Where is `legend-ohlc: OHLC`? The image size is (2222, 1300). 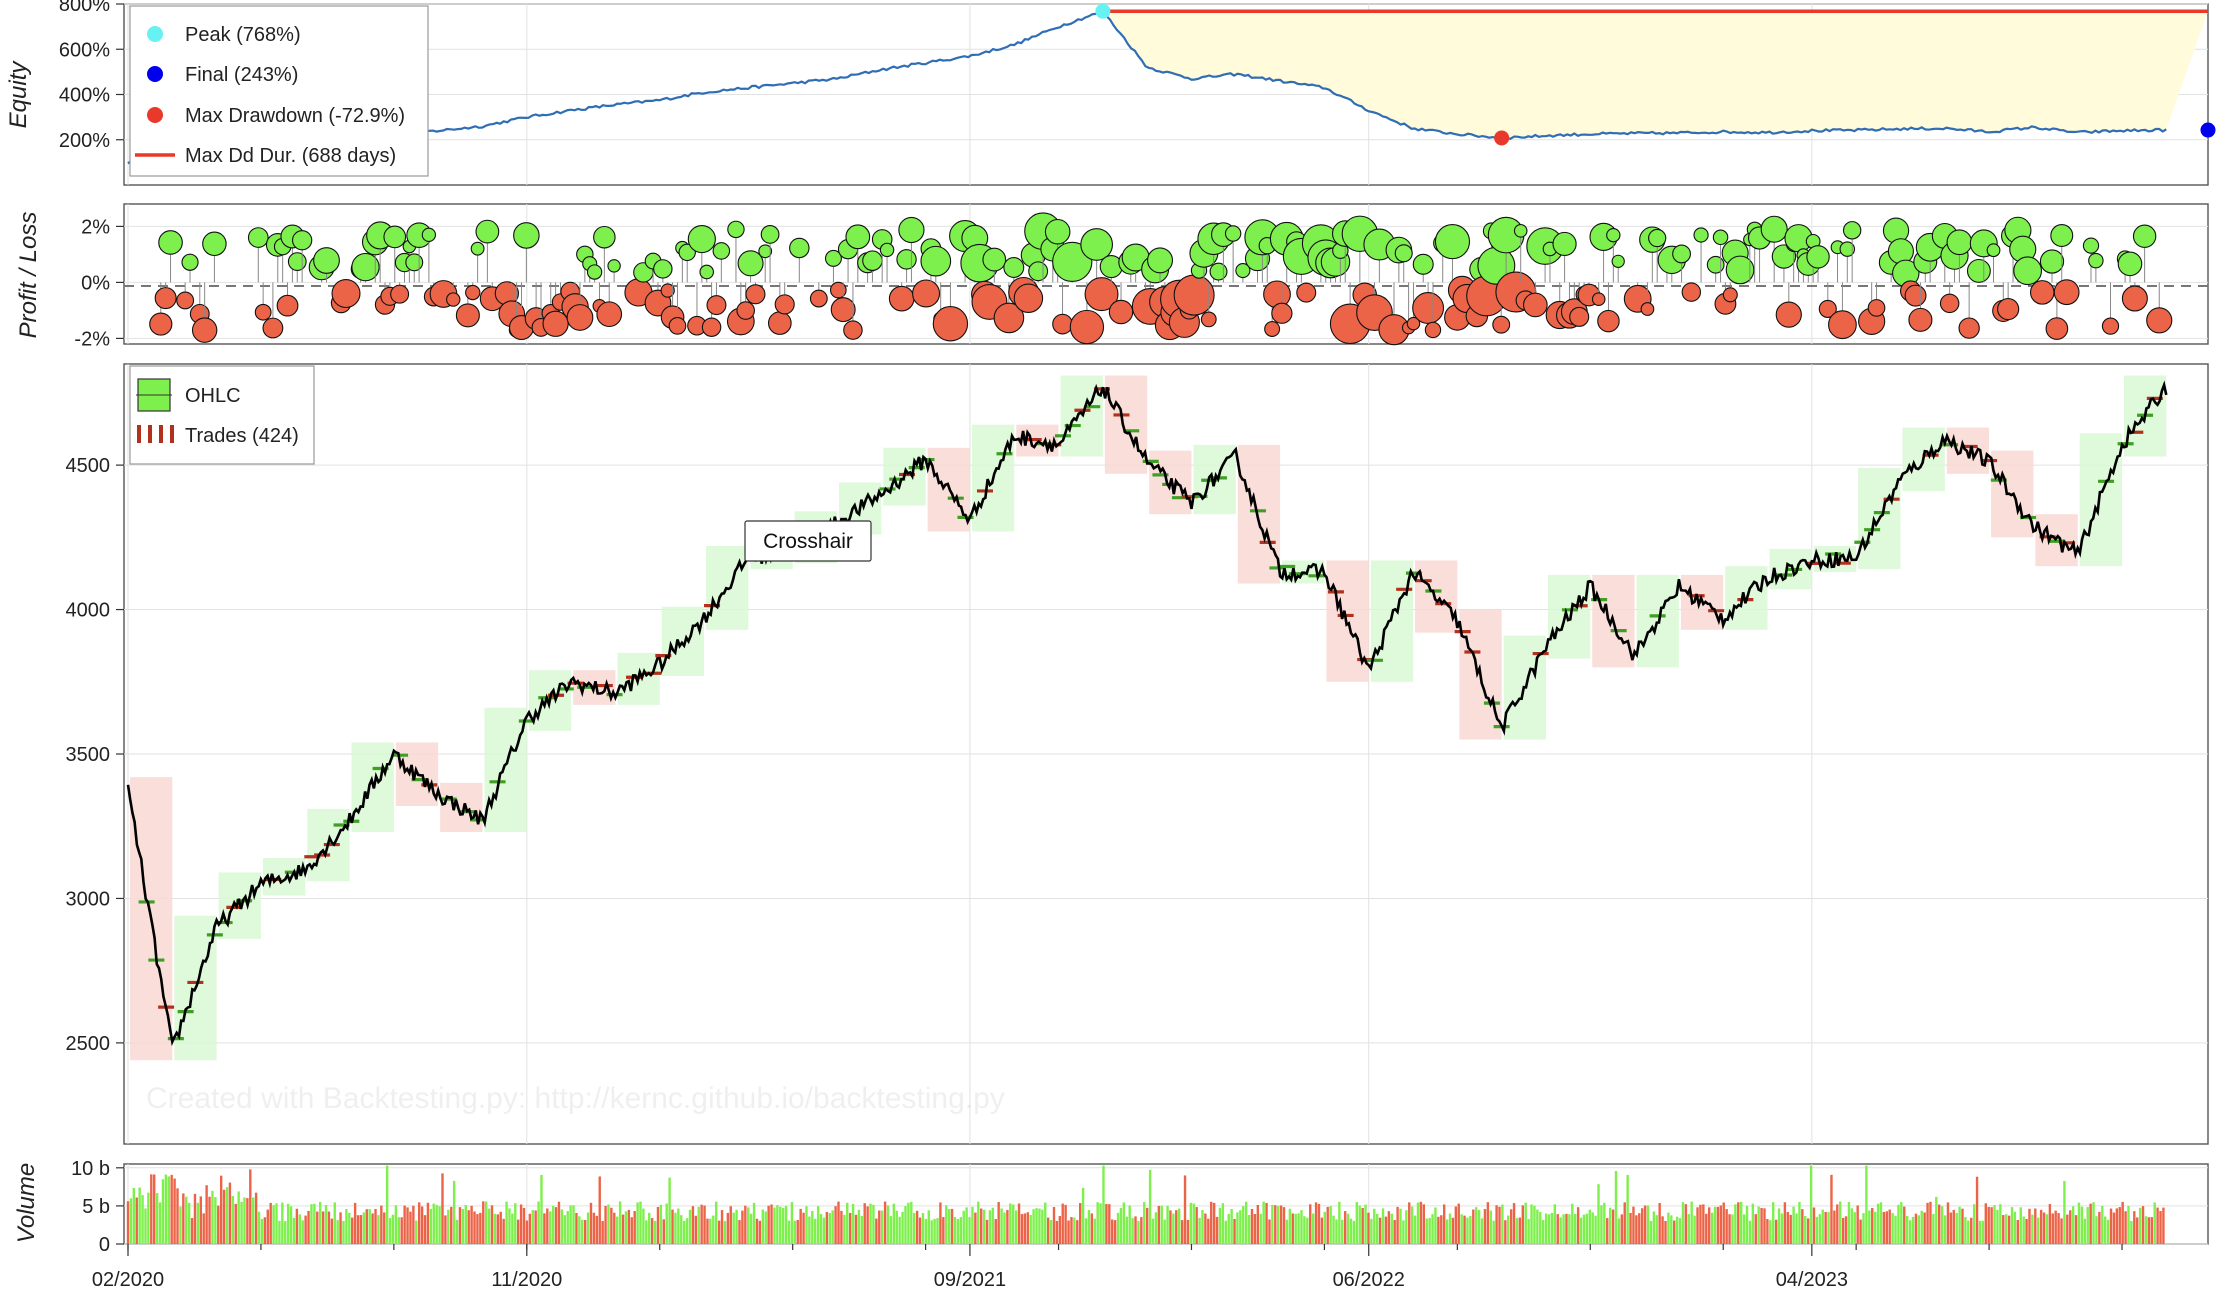
legend-ohlc: OHLC is located at coordinates (213, 396).